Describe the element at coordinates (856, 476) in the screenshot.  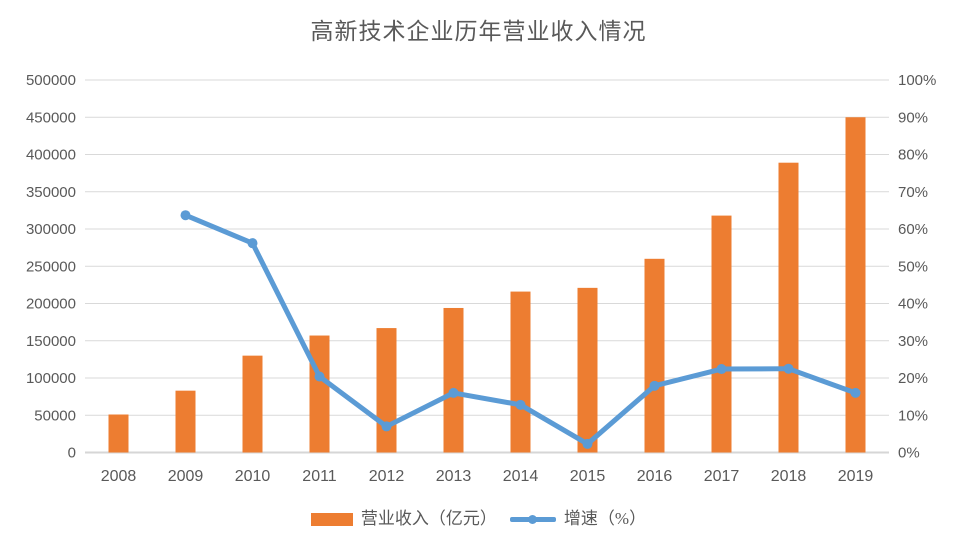
I see `x-label-2019: 2019` at that location.